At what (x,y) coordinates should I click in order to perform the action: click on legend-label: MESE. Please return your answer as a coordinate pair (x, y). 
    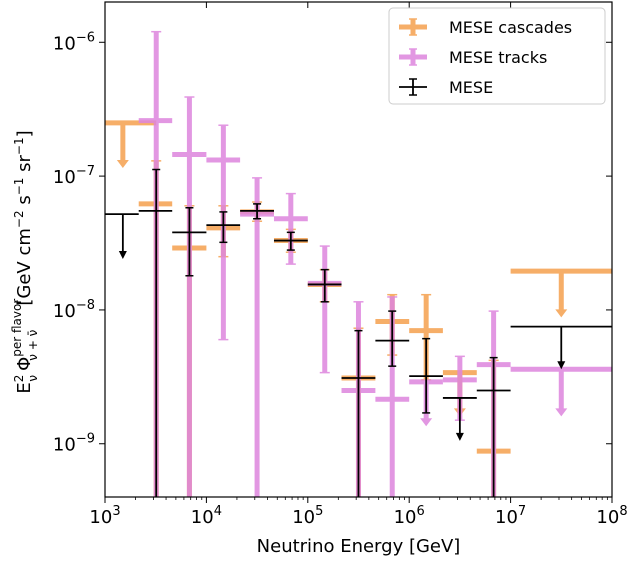
    Looking at the image, I should click on (471, 87).